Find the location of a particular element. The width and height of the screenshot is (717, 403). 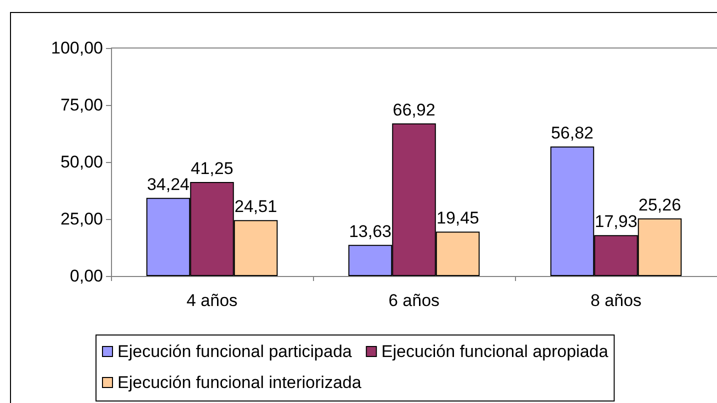

y-tick-label: 25,00 is located at coordinates (81, 219).